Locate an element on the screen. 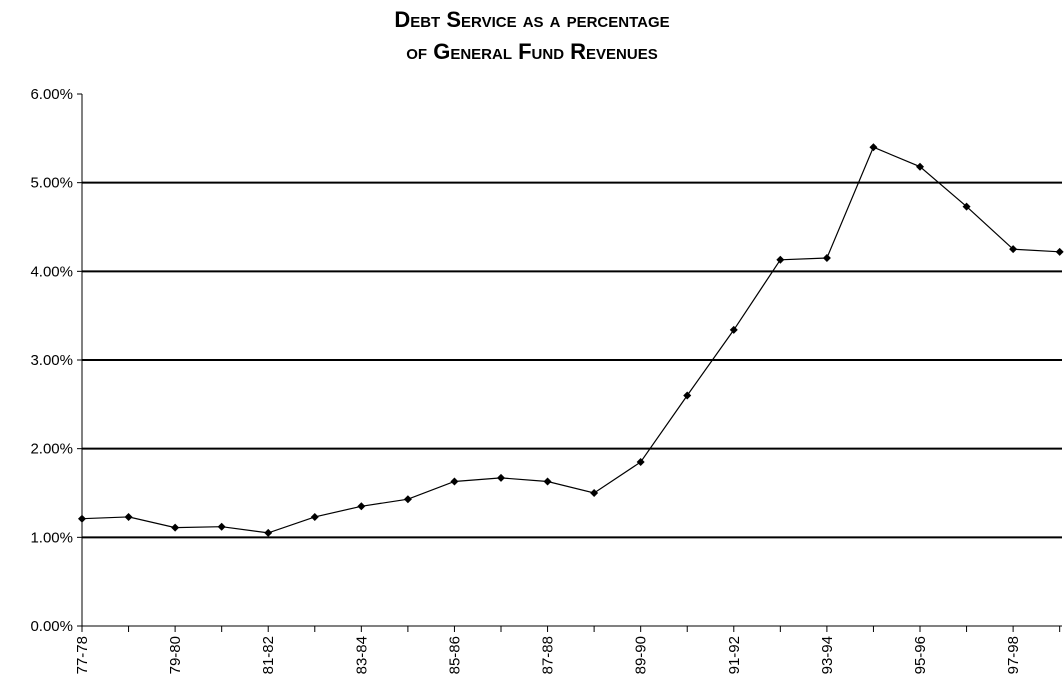 This screenshot has width=1064, height=696. x-tick-label: 87-88 is located at coordinates (548, 655).